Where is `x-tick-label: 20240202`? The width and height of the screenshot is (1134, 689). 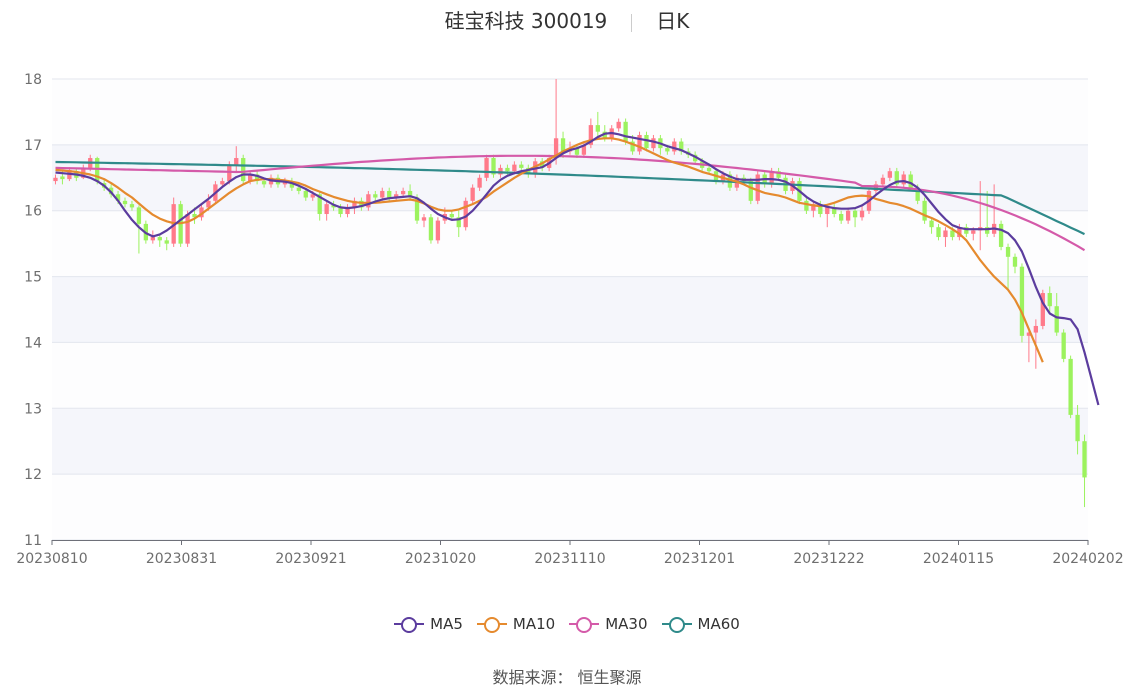 x-tick-label: 20240202 is located at coordinates (1087, 559).